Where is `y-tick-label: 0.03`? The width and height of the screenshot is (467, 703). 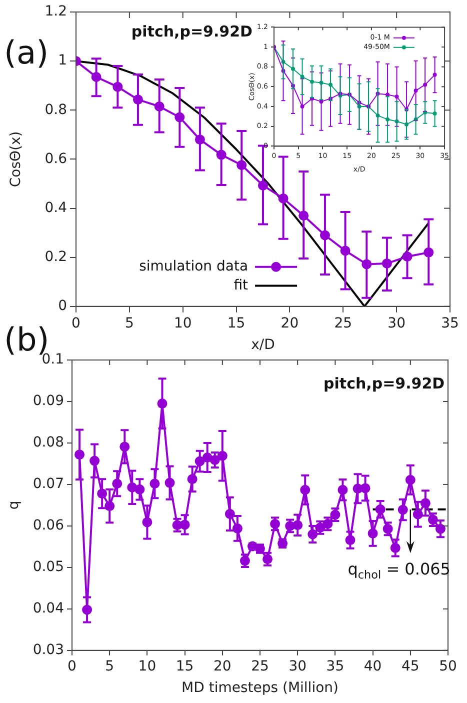
y-tick-label: 0.03 is located at coordinates (48, 650).